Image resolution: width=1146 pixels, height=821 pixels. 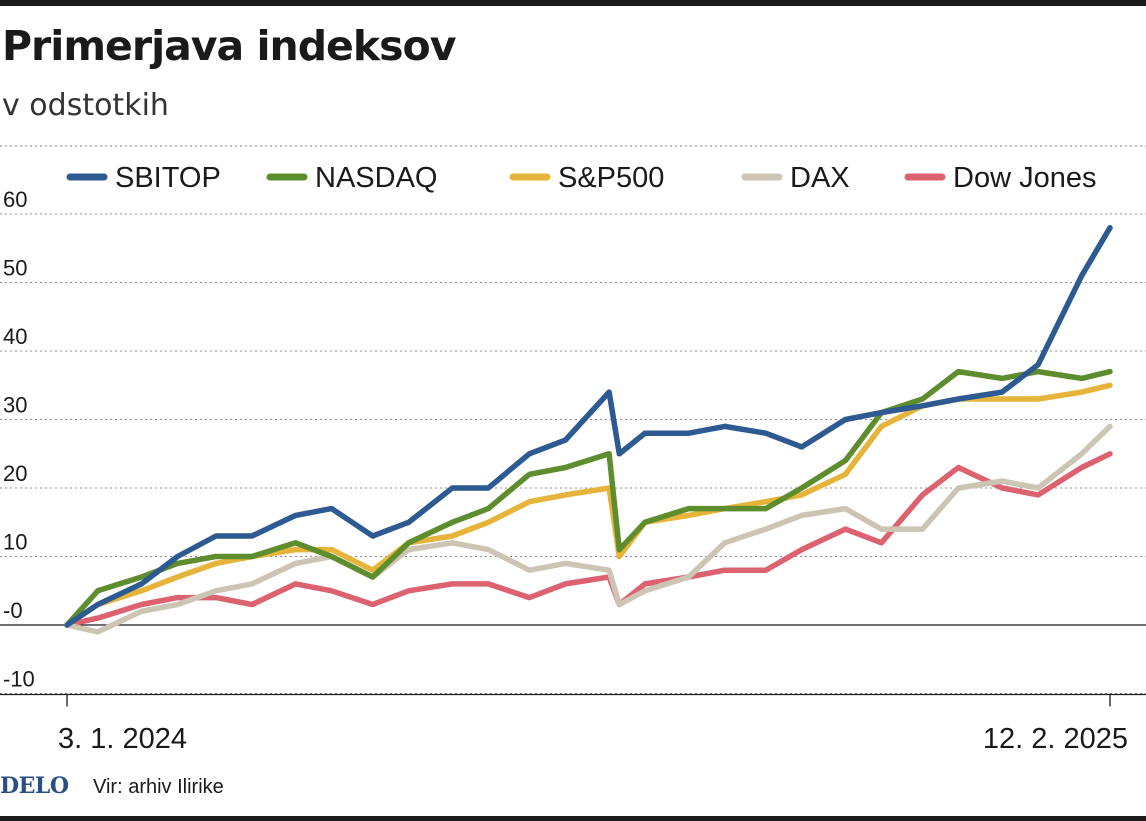 What do you see at coordinates (15, 336) in the screenshot?
I see `y-tick-label: 40` at bounding box center [15, 336].